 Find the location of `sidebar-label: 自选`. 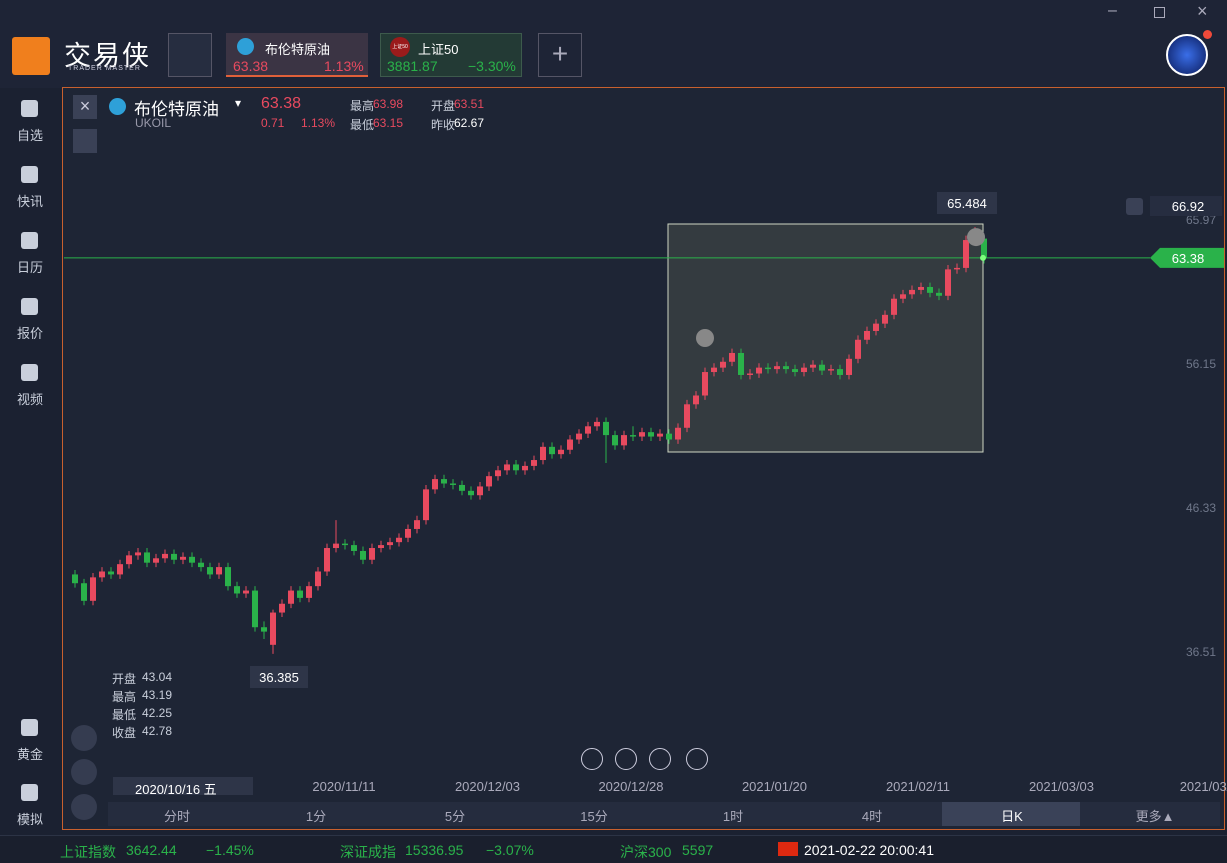

sidebar-label: 自选 is located at coordinates (30, 135).